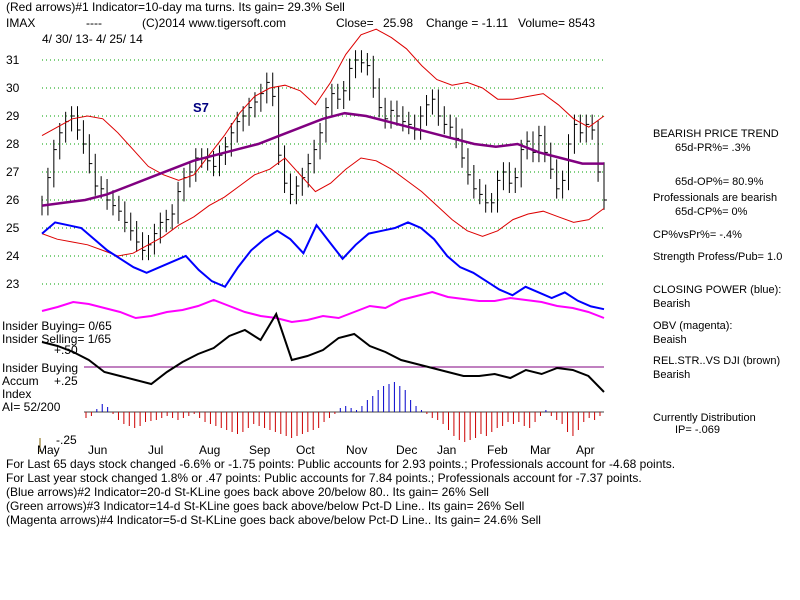 The height and width of the screenshot is (600, 800). Describe the element at coordinates (209, 450) in the screenshot. I see `x-month-label: Aug` at that location.